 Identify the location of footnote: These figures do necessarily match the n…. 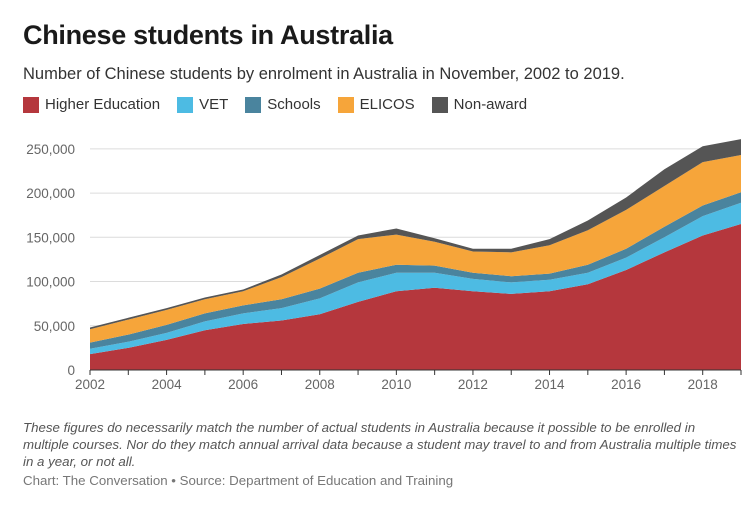
(380, 444).